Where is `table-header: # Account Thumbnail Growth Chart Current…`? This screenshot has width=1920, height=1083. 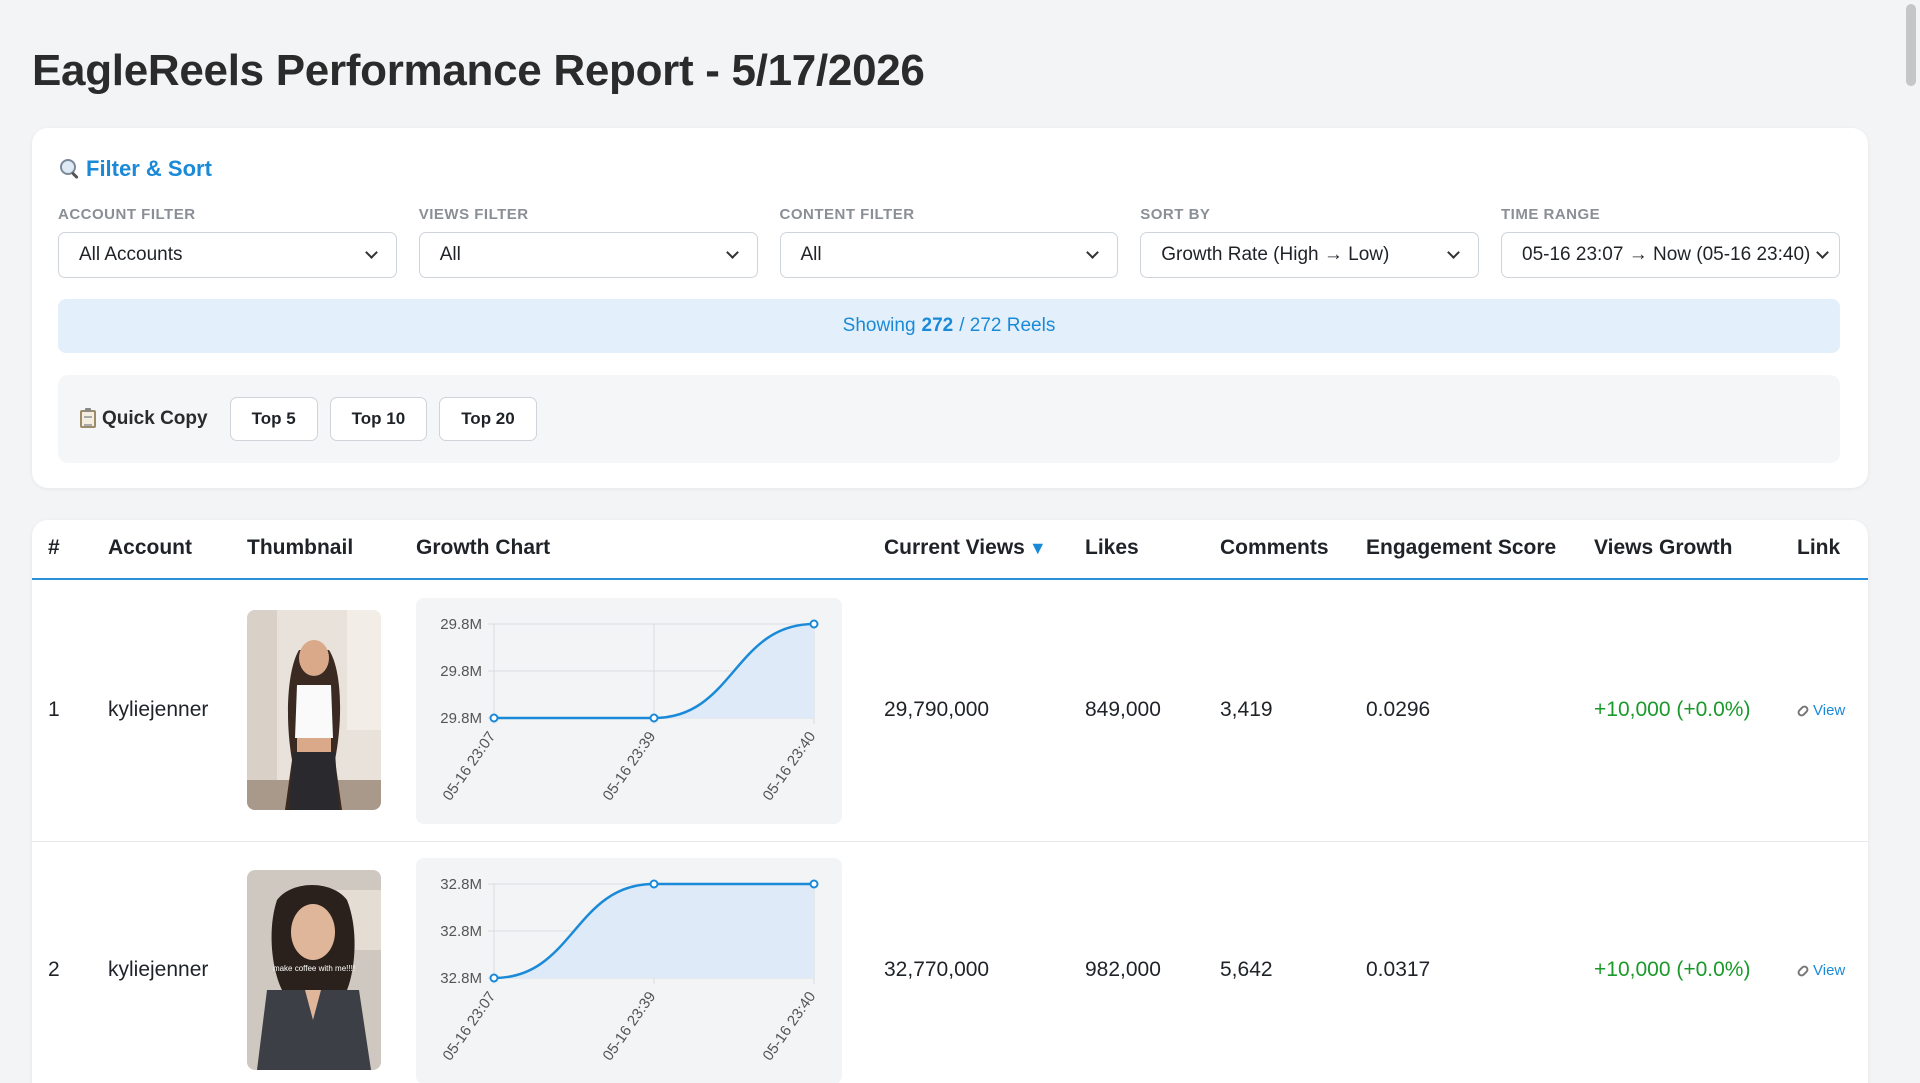 table-header: # Account Thumbnail Growth Chart Current… is located at coordinates (950, 550).